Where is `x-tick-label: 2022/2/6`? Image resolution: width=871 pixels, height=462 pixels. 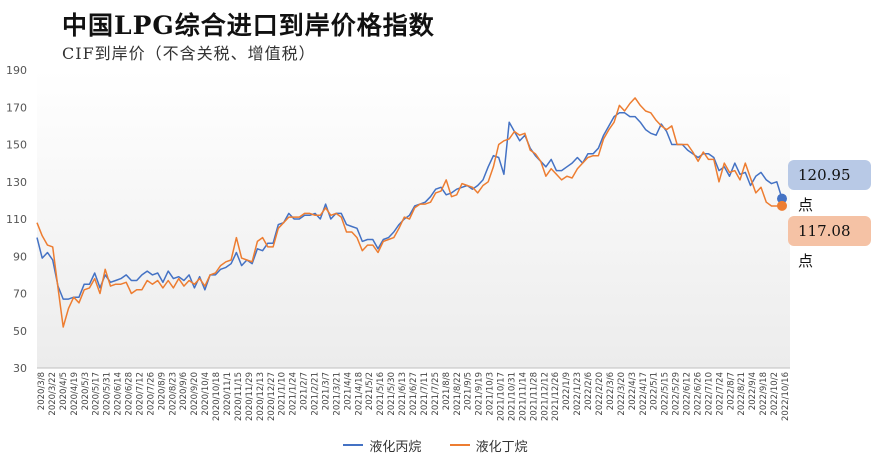 x-tick-label: 2022/2/6 is located at coordinates (589, 391).